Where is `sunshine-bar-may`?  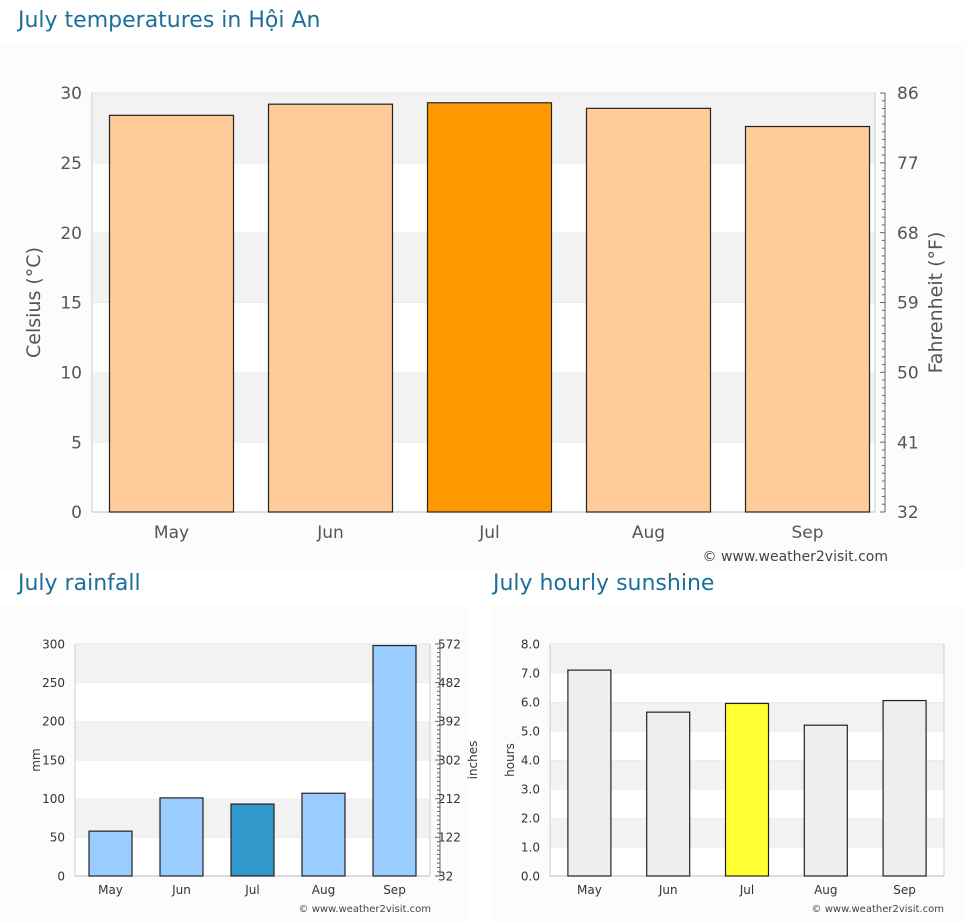
sunshine-bar-may is located at coordinates (589, 773).